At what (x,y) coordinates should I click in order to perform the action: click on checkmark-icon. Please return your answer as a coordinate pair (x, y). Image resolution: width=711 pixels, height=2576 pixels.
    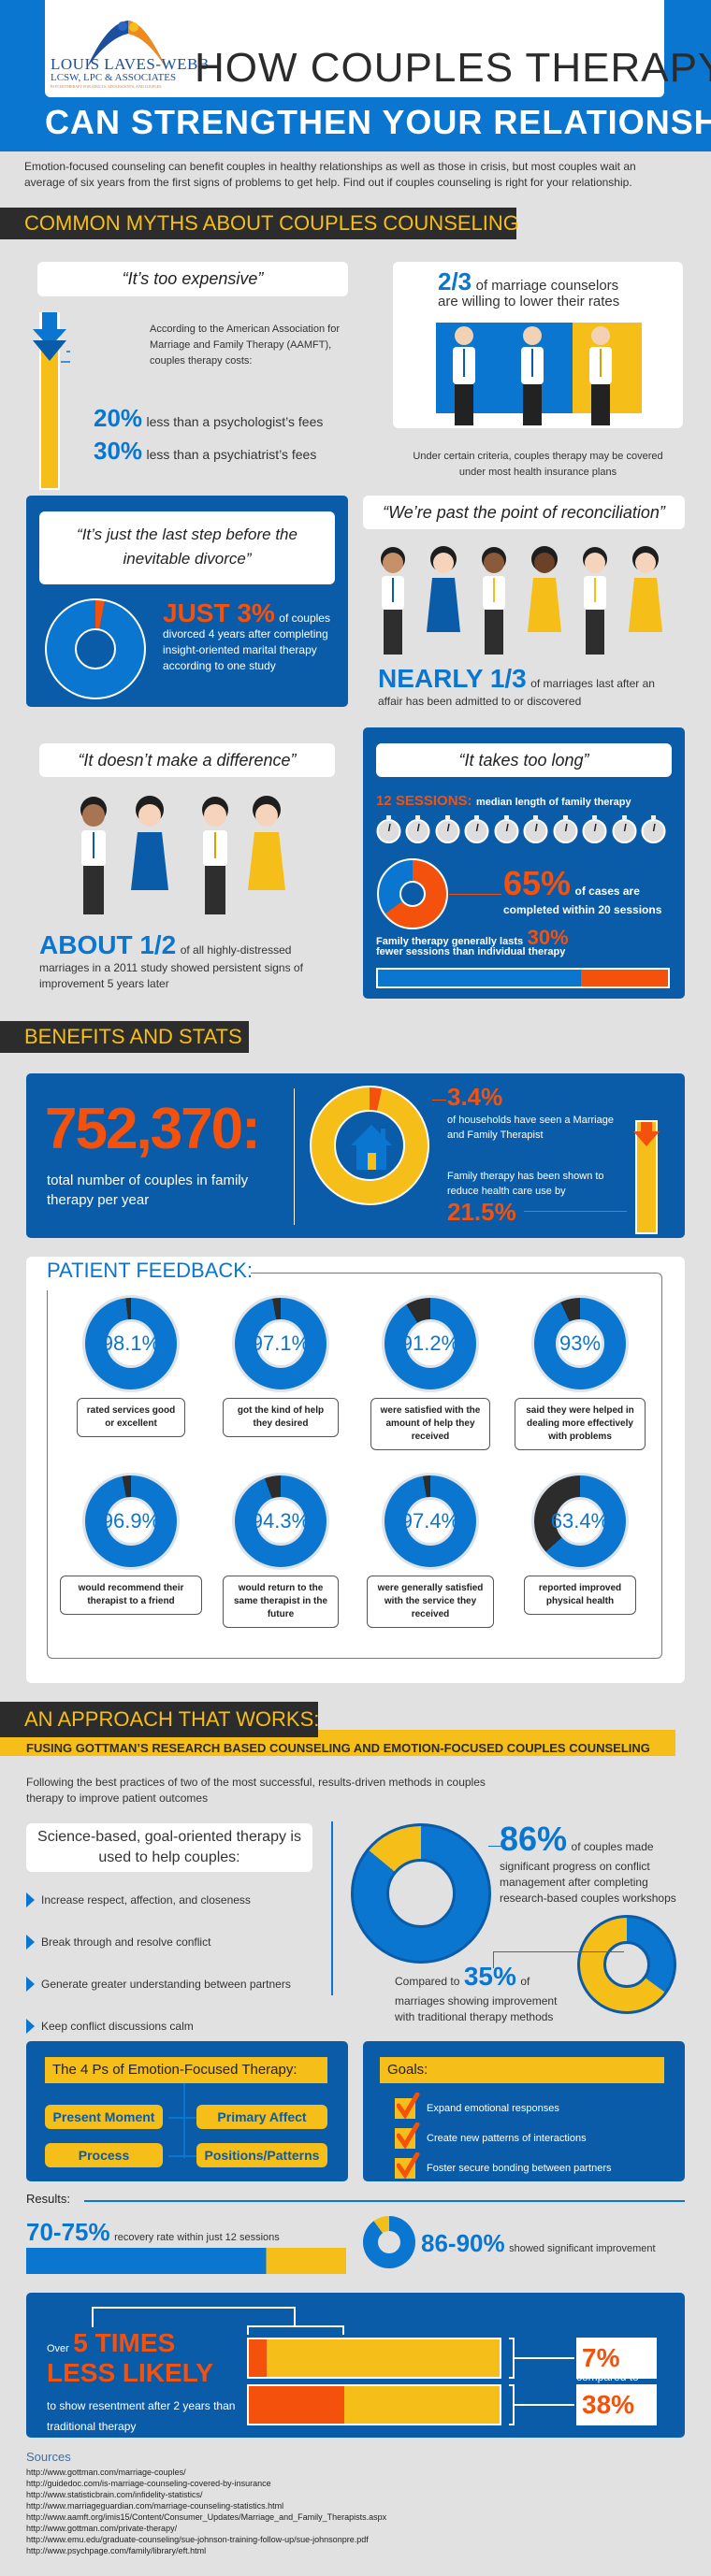
    Looking at the image, I should click on (407, 2136).